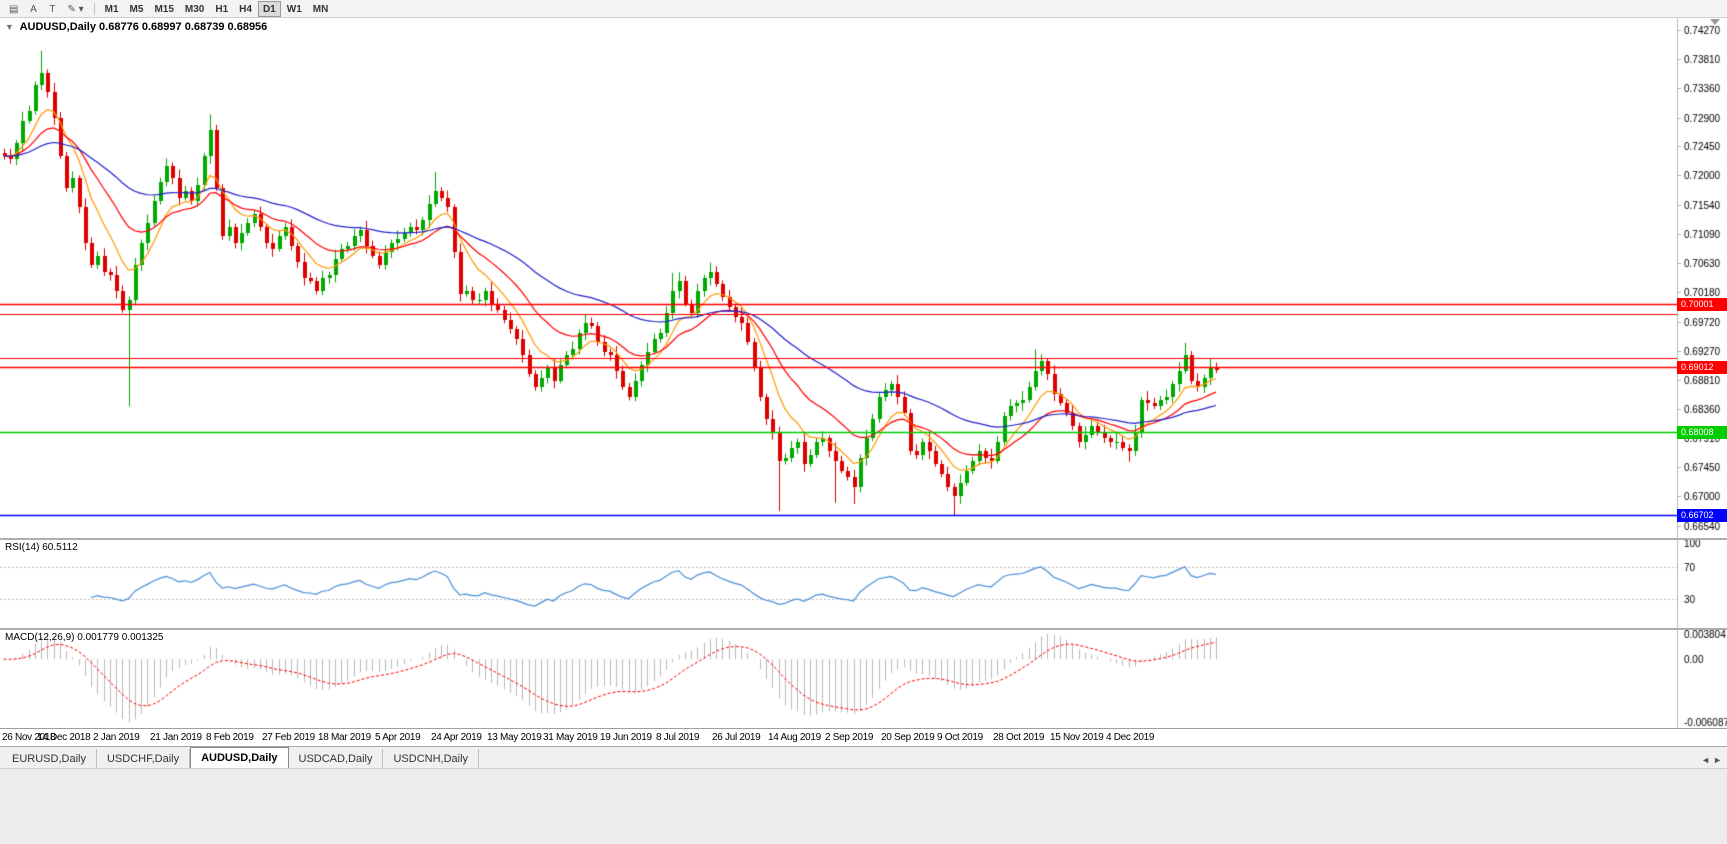  What do you see at coordinates (119, 27) in the screenshot?
I see `ohlc-open-value: 0.68776` at bounding box center [119, 27].